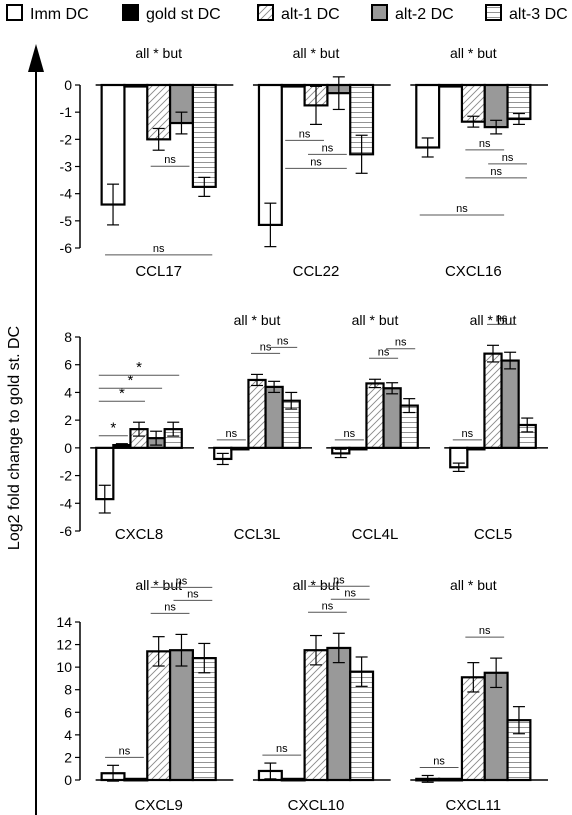 Image resolution: width=572 pixels, height=815 pixels. I want to click on legend-label-alt-1-dc: alt-1 DC, so click(310, 14).